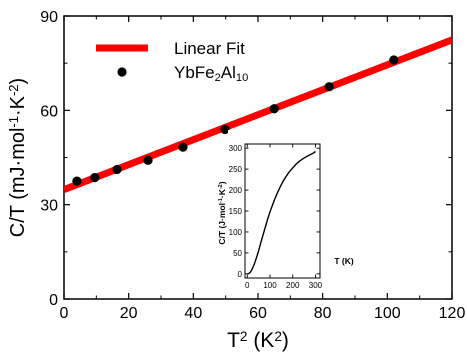  I want to click on inset-y-tick-label: 250, so click(236, 169).